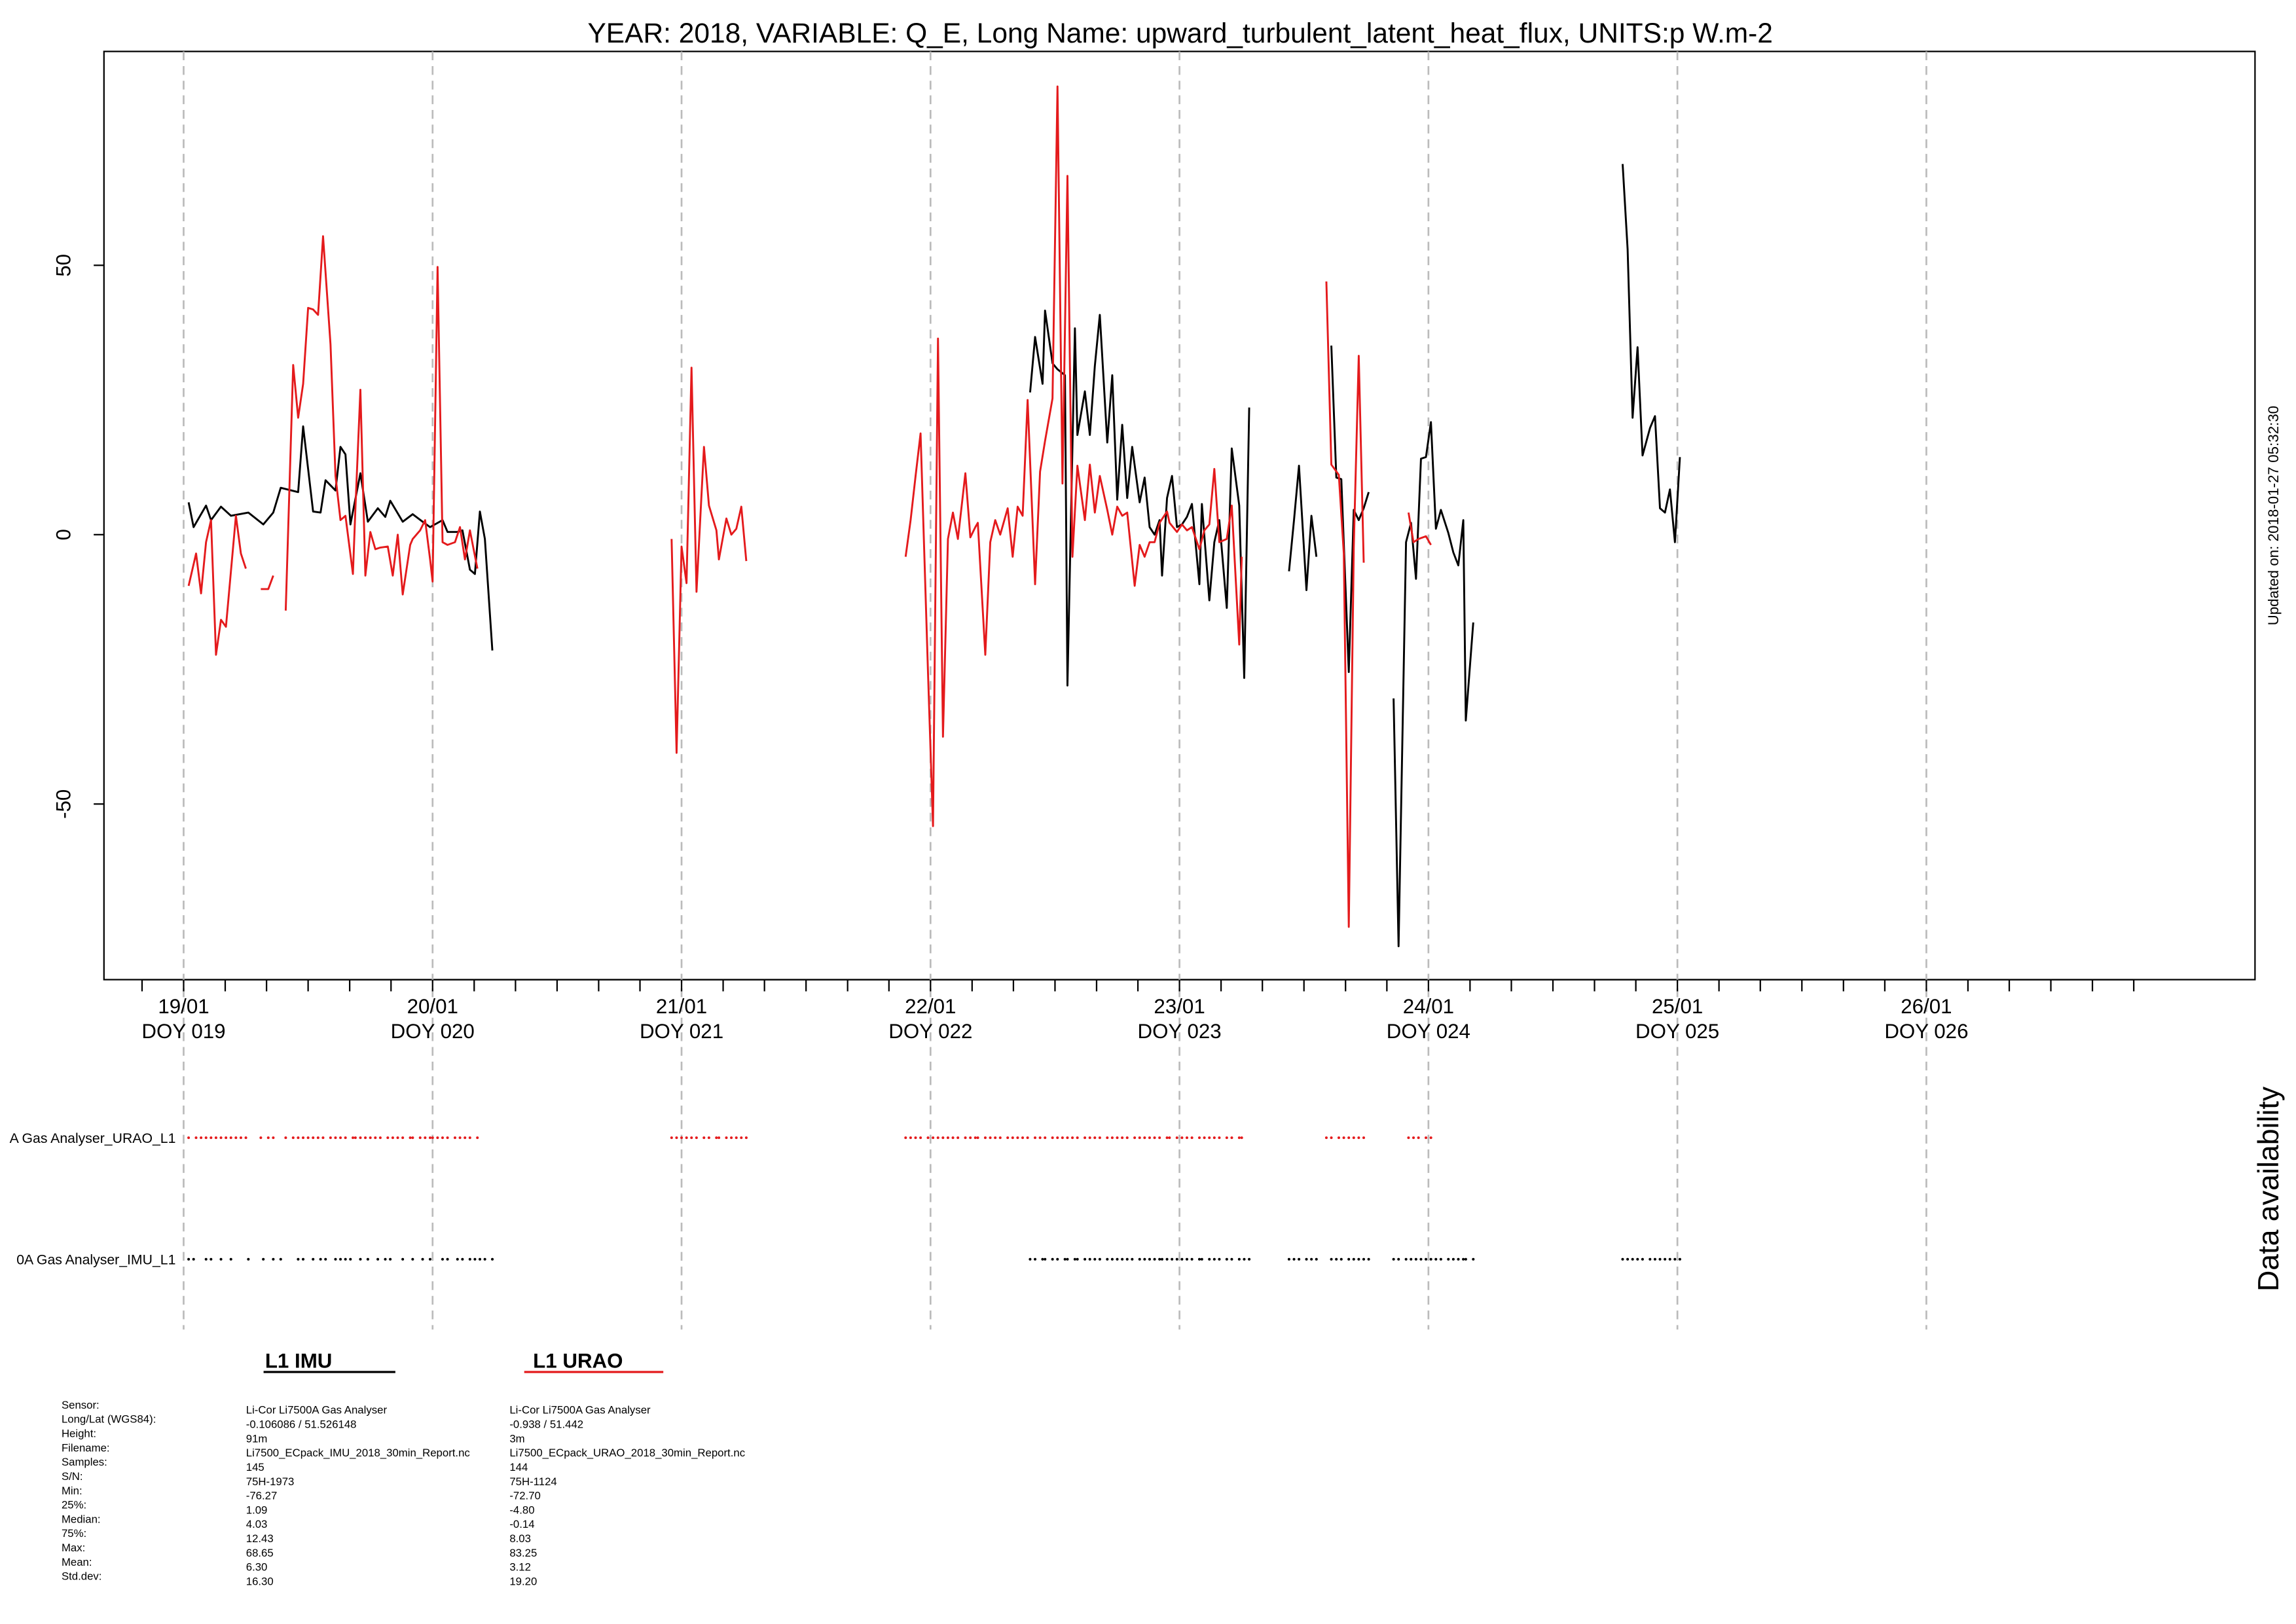 The width and height of the screenshot is (2296, 1624). What do you see at coordinates (109, 1419) in the screenshot?
I see `stats-label: Long/Lat (WGS84):` at bounding box center [109, 1419].